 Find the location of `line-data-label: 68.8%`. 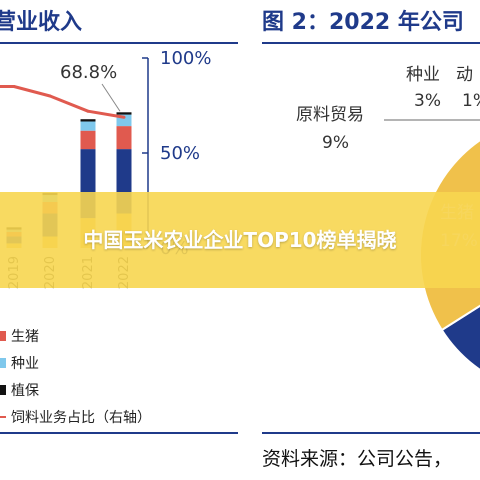

line-data-label: 68.8% is located at coordinates (88, 72).